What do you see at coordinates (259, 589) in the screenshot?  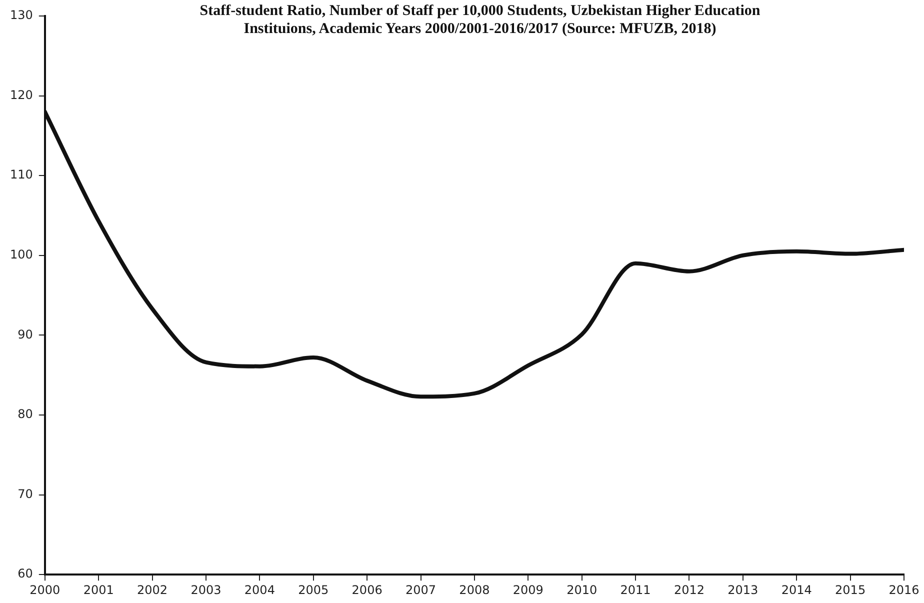 I see `x-tick-label: 2004` at bounding box center [259, 589].